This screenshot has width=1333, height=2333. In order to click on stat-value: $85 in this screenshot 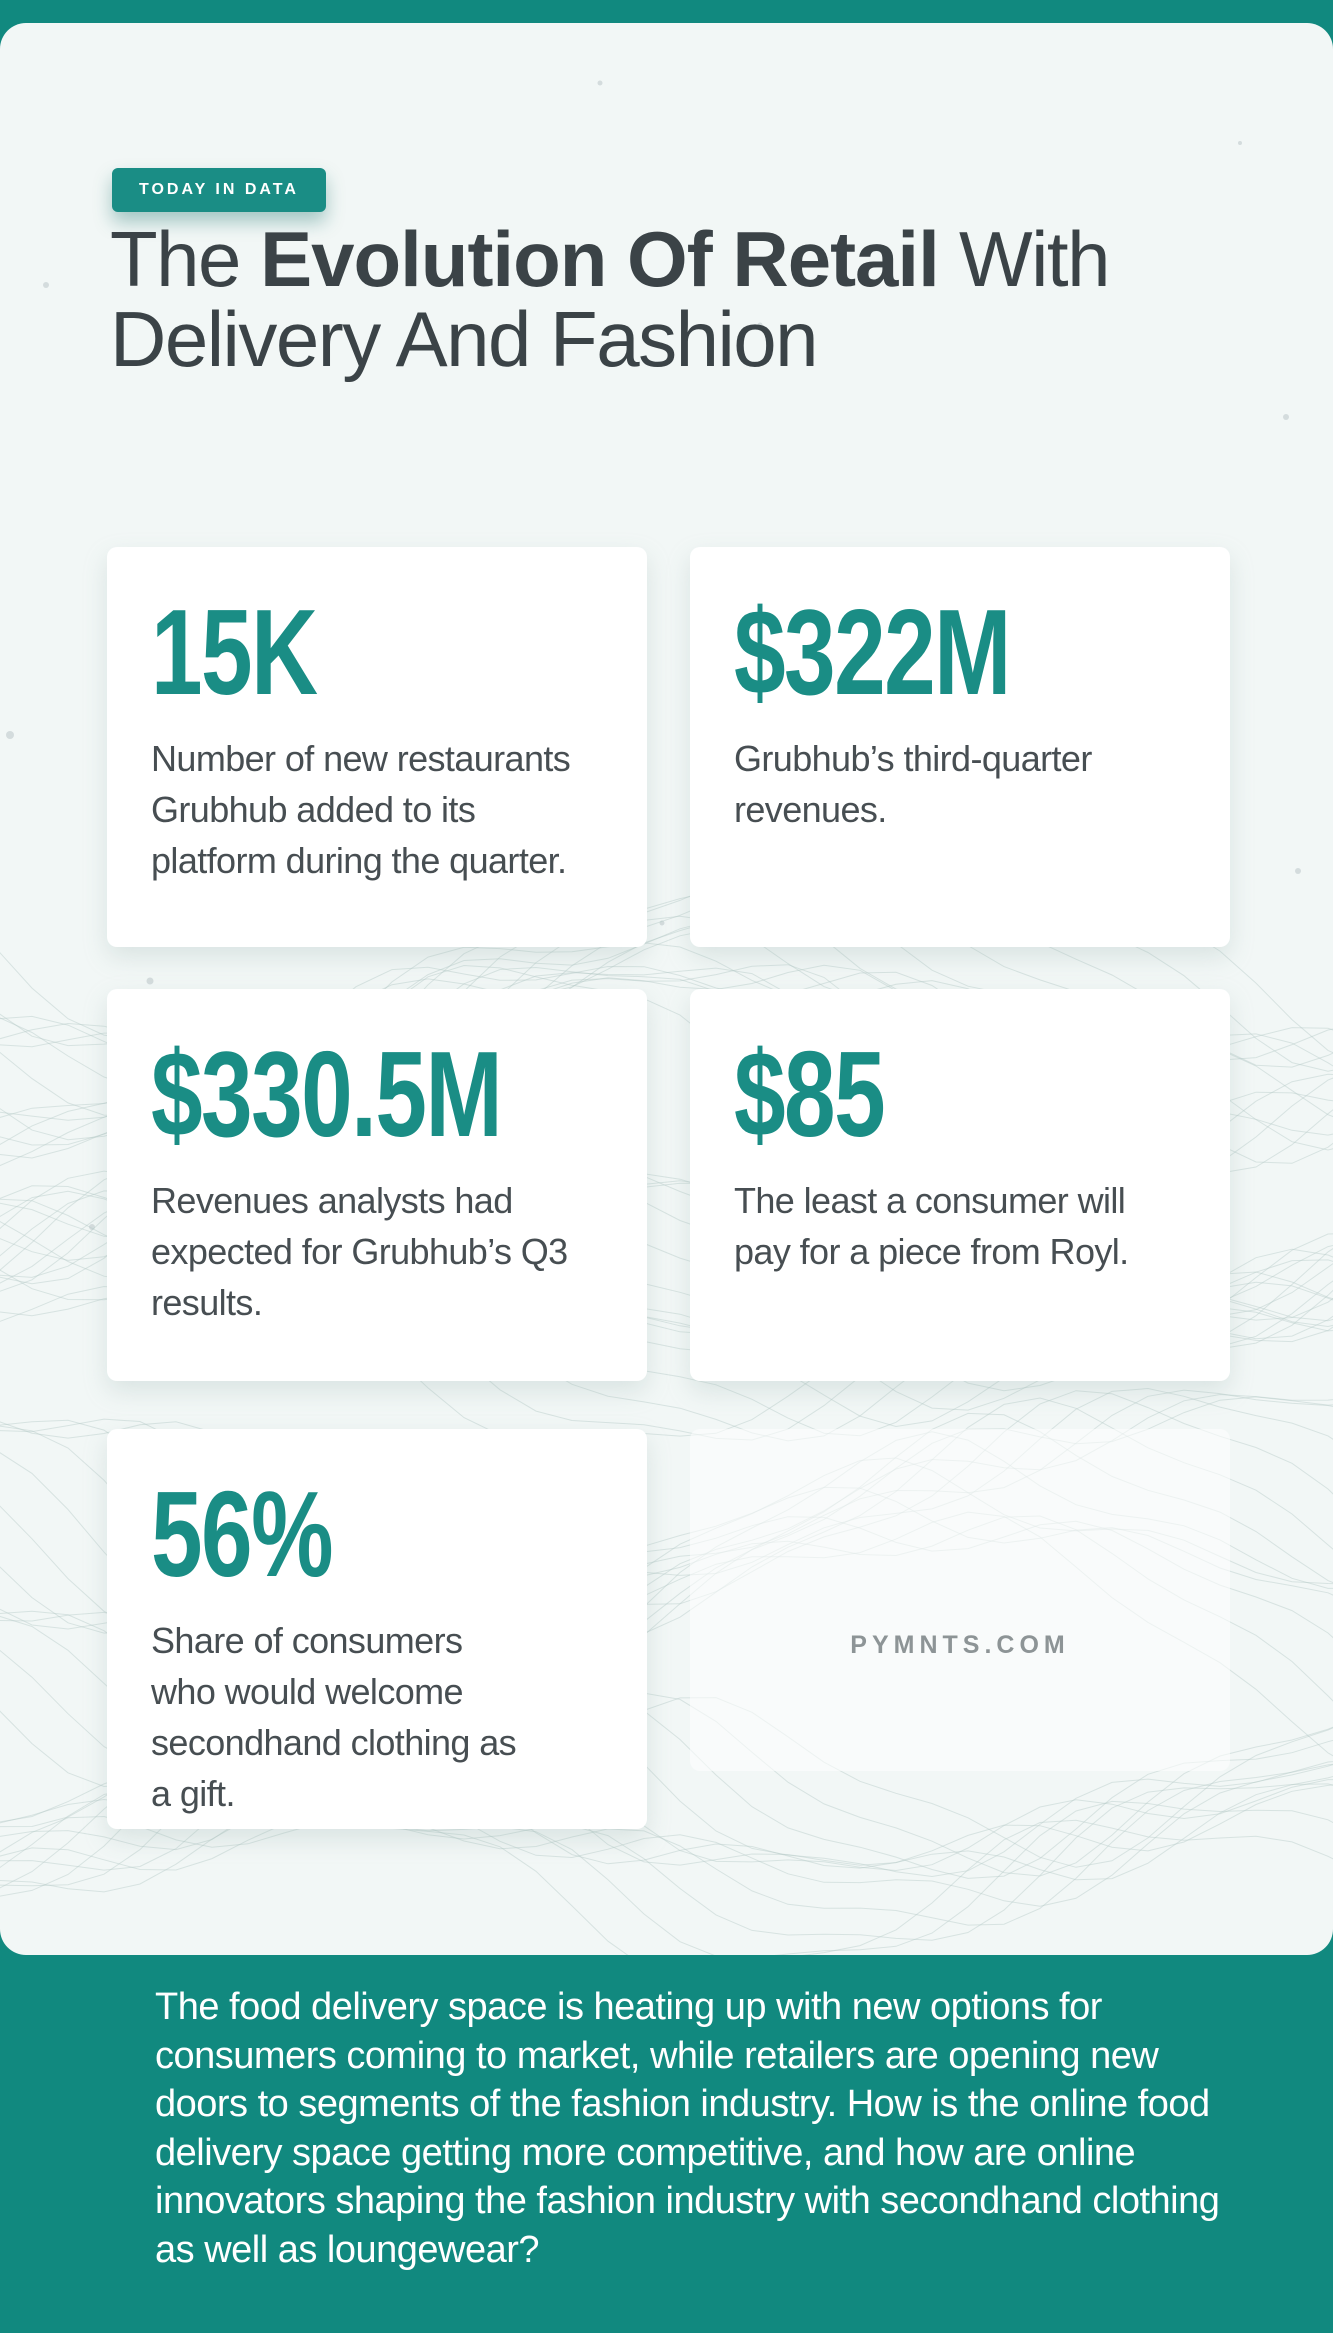, I will do `click(810, 1094)`.